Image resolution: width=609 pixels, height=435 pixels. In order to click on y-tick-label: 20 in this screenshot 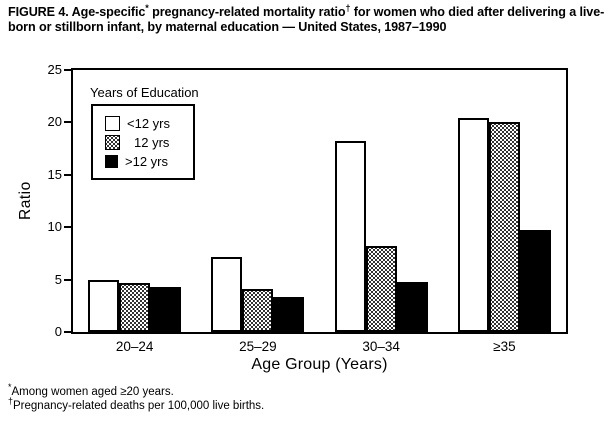, I will do `click(54, 122)`.